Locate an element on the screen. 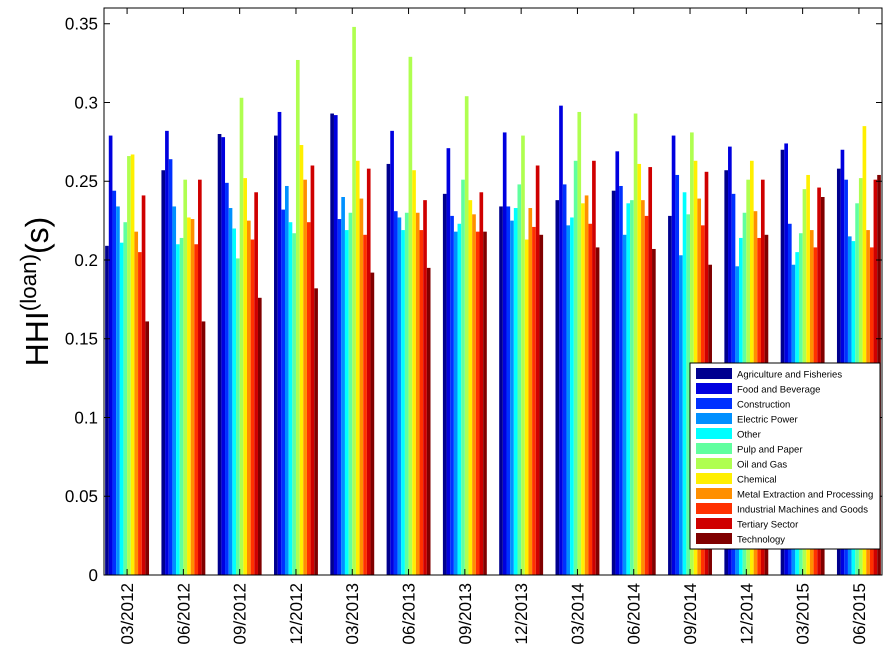  x-tick-label: 12/2014 is located at coordinates (746, 613).